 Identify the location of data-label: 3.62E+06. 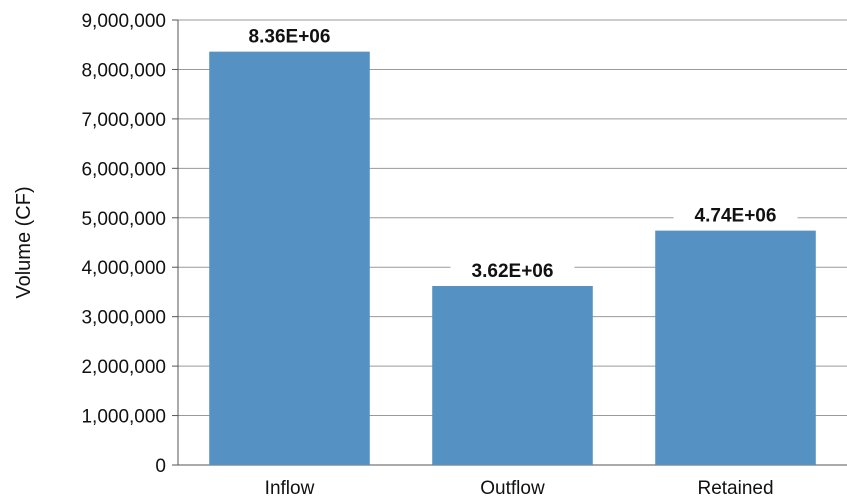
(513, 271).